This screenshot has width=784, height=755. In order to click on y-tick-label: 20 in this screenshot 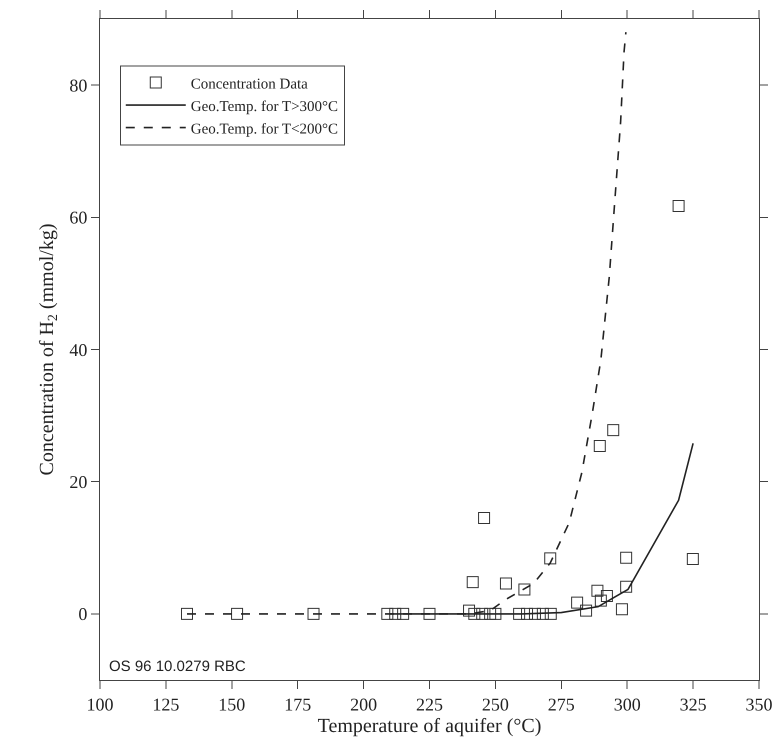, I will do `click(78, 482)`.